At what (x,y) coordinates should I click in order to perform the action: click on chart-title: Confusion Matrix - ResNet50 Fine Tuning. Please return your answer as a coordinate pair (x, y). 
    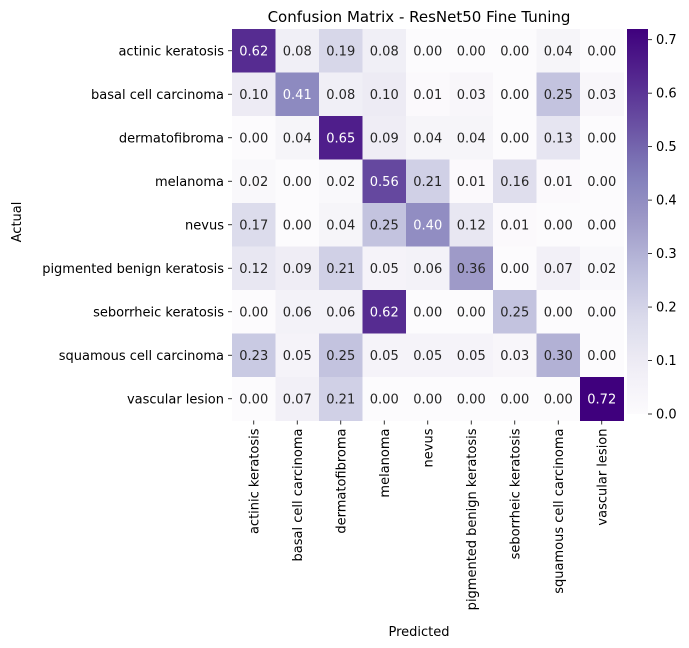
    Looking at the image, I should click on (419, 17).